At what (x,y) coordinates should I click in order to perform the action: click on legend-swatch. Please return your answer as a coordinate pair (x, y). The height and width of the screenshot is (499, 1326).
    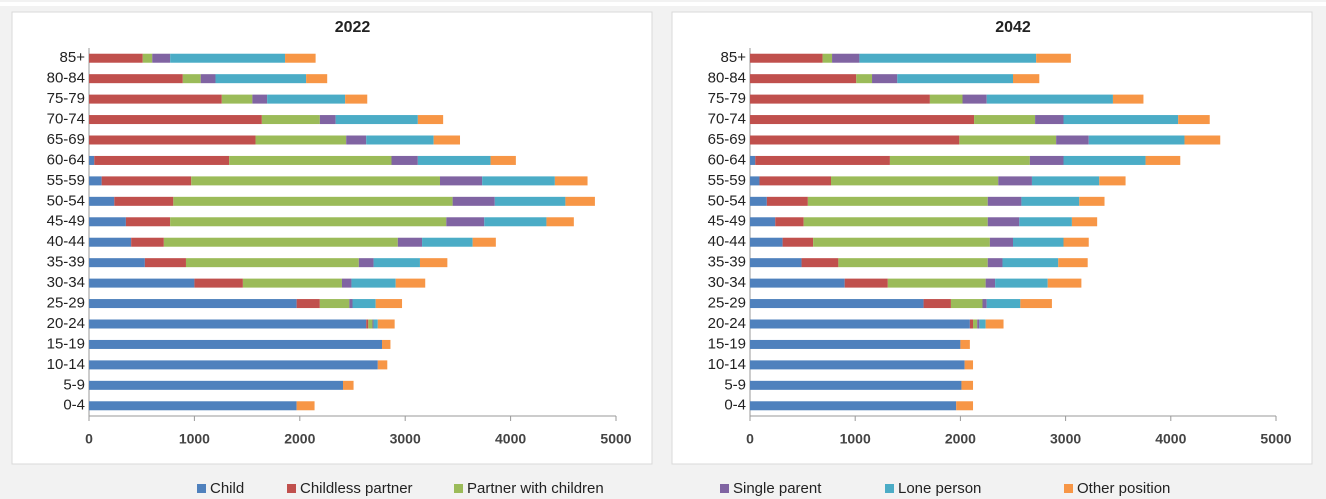
    Looking at the image, I should click on (889, 488).